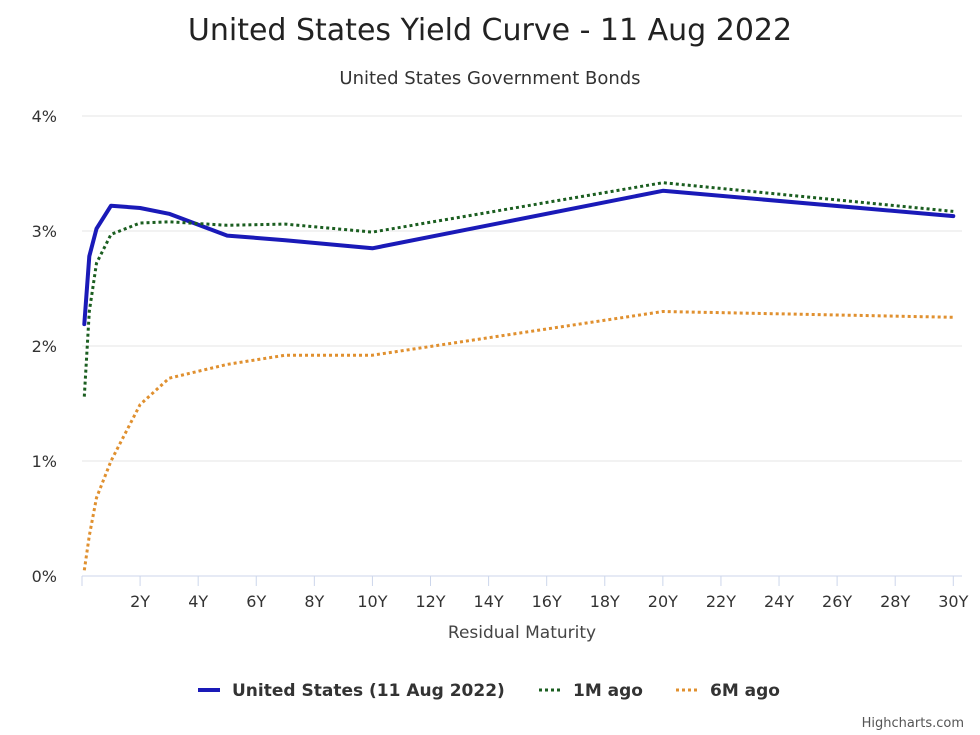  What do you see at coordinates (837, 601) in the screenshot?
I see `x-tick-label: 26Y` at bounding box center [837, 601].